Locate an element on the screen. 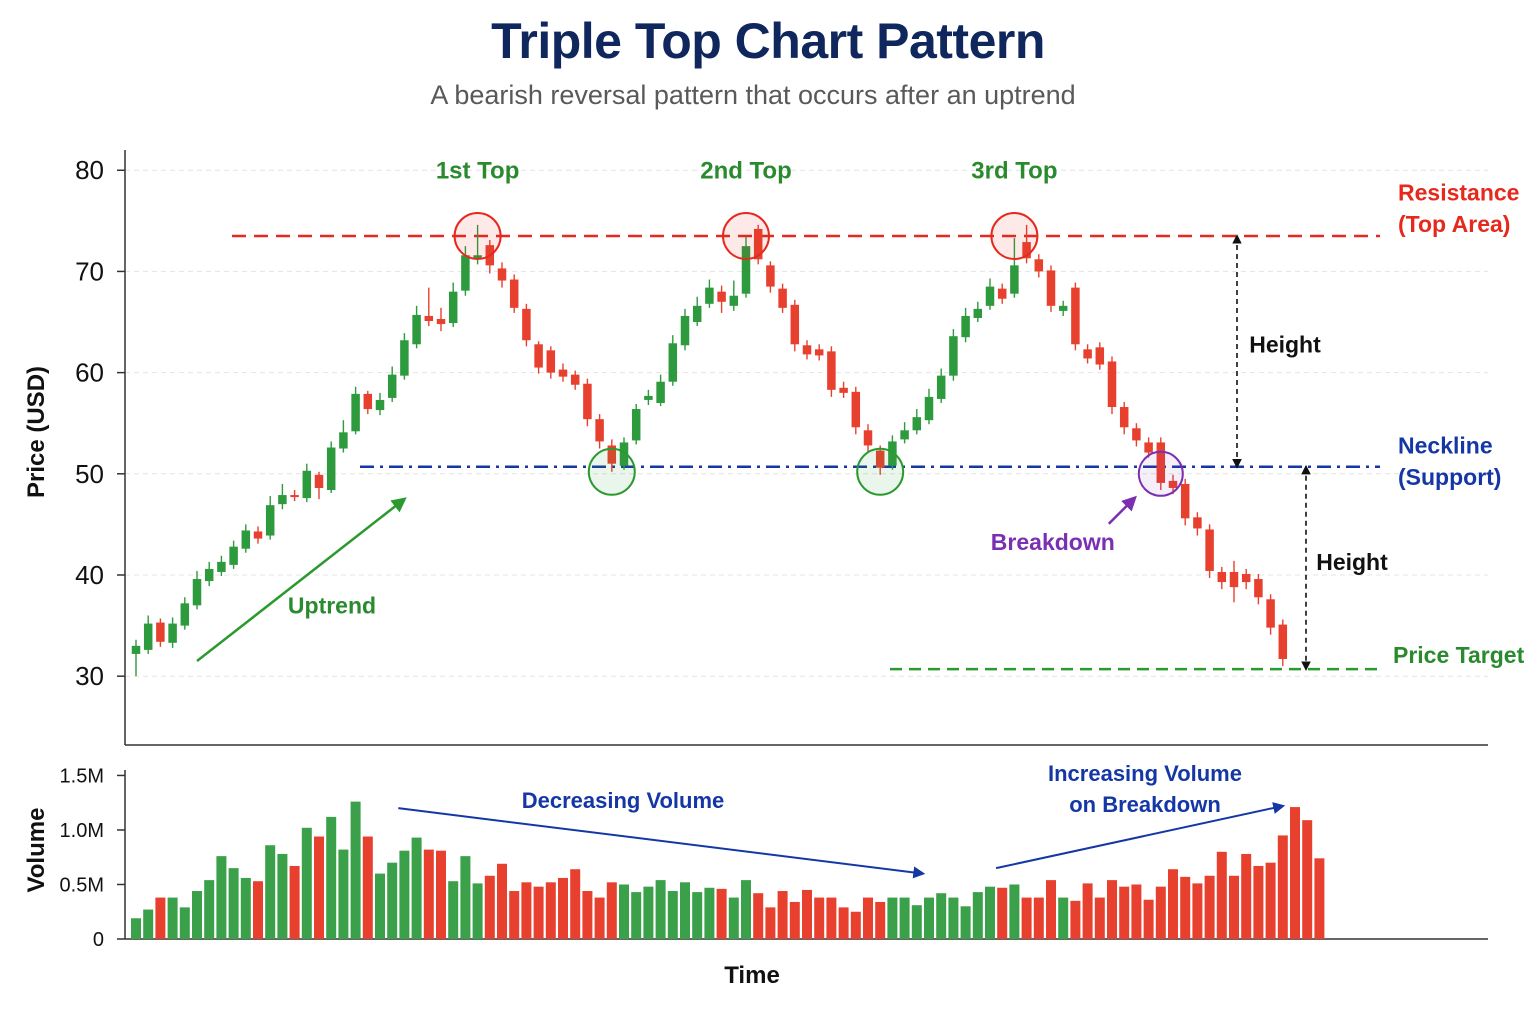 This screenshot has height=1024, width=1536. volume-tick-label: 0.5M is located at coordinates (82, 885).